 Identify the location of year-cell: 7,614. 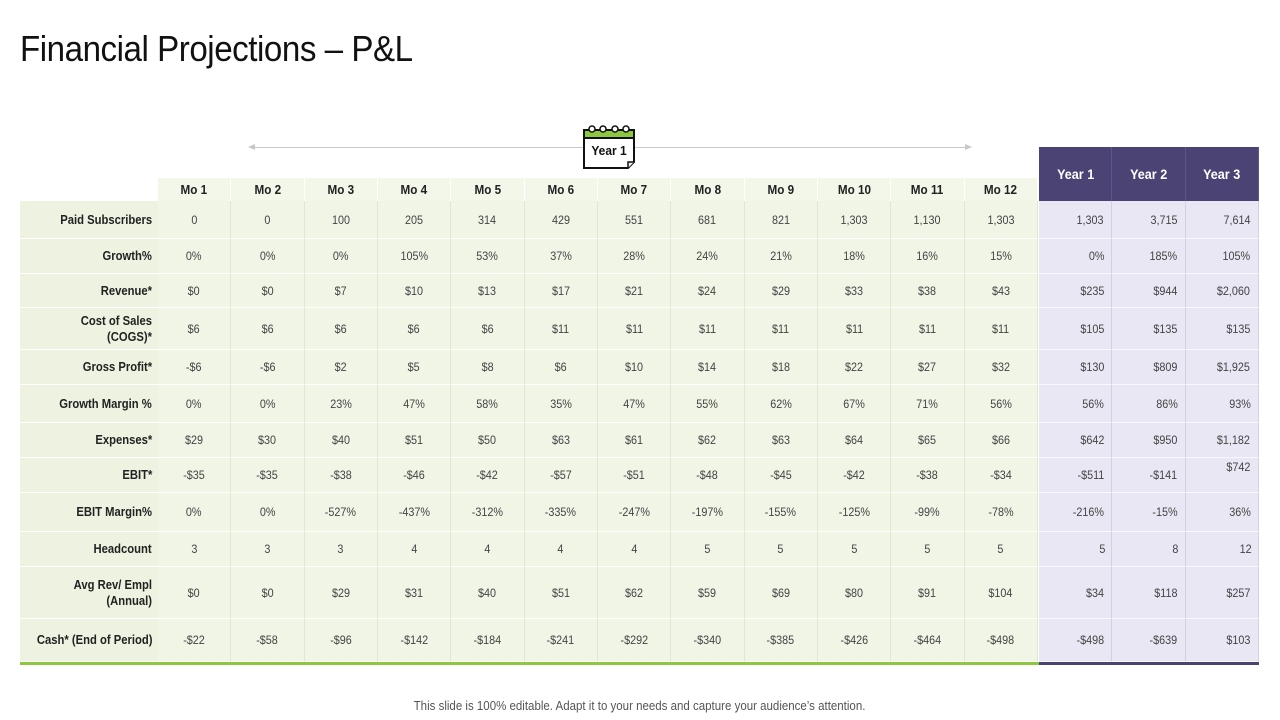
(1222, 220).